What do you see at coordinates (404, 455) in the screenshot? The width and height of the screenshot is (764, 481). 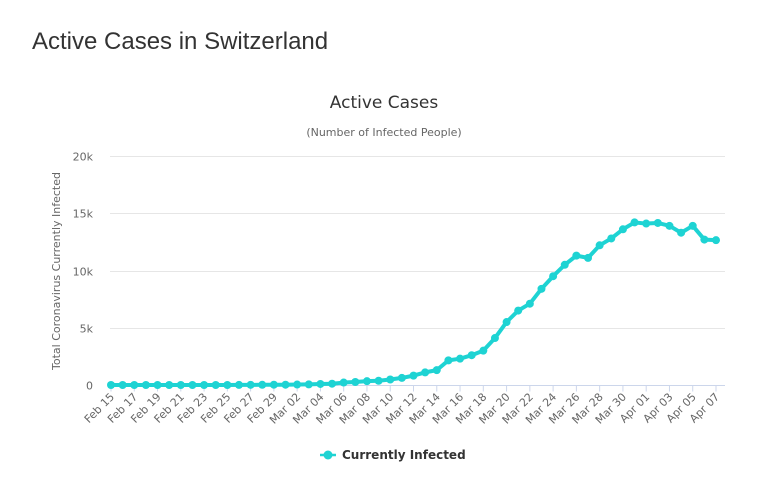 I see `legend-label: Currently Infected` at bounding box center [404, 455].